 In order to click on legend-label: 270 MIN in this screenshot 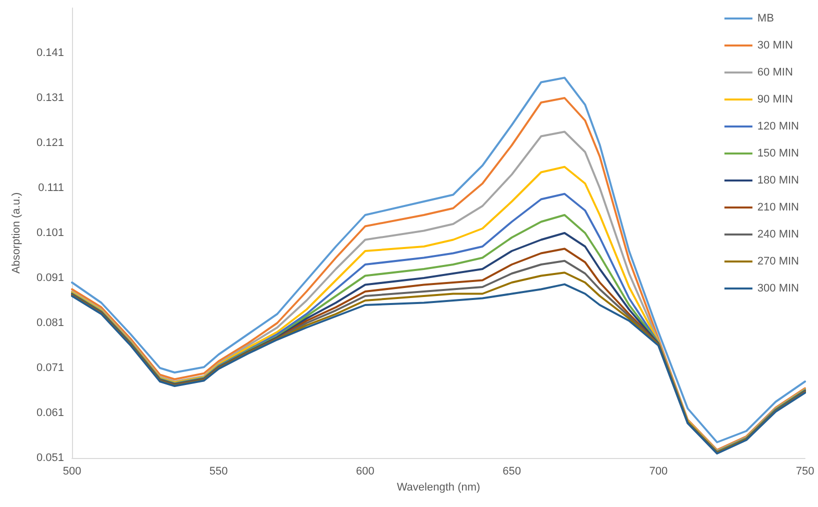, I will do `click(778, 262)`.